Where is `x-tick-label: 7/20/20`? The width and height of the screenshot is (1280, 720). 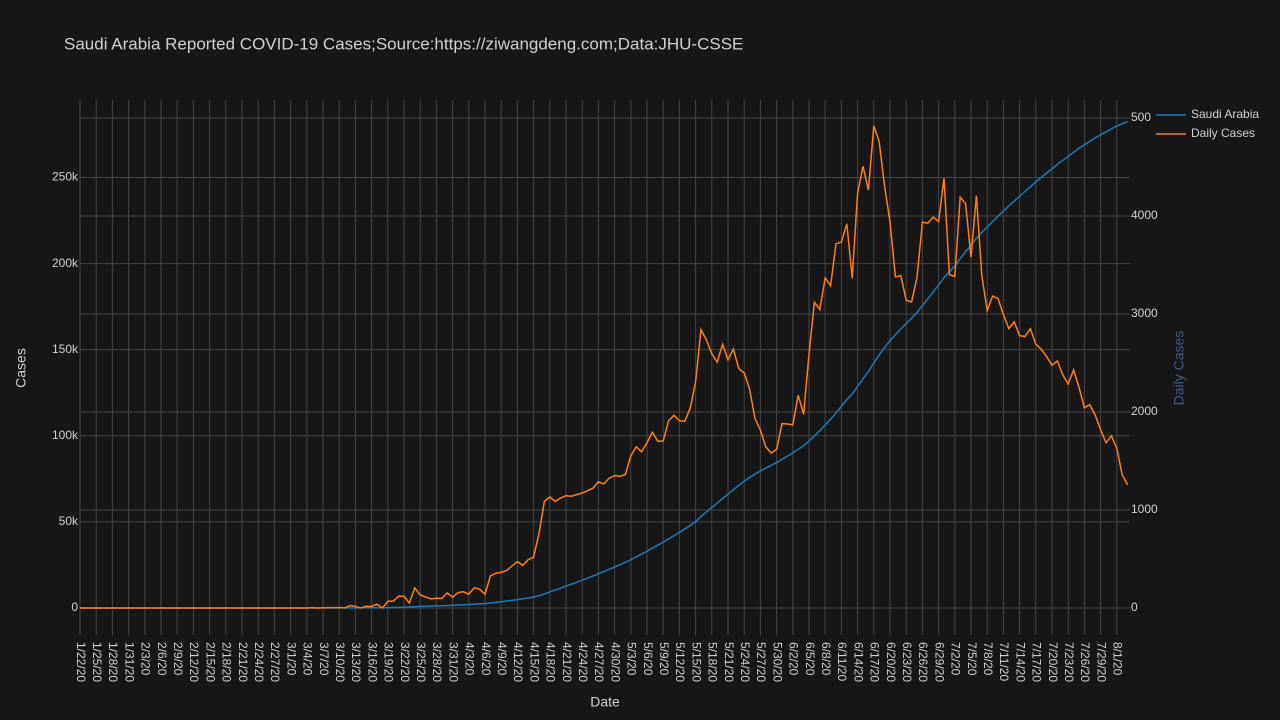 x-tick-label: 7/20/20 is located at coordinates (1053, 662).